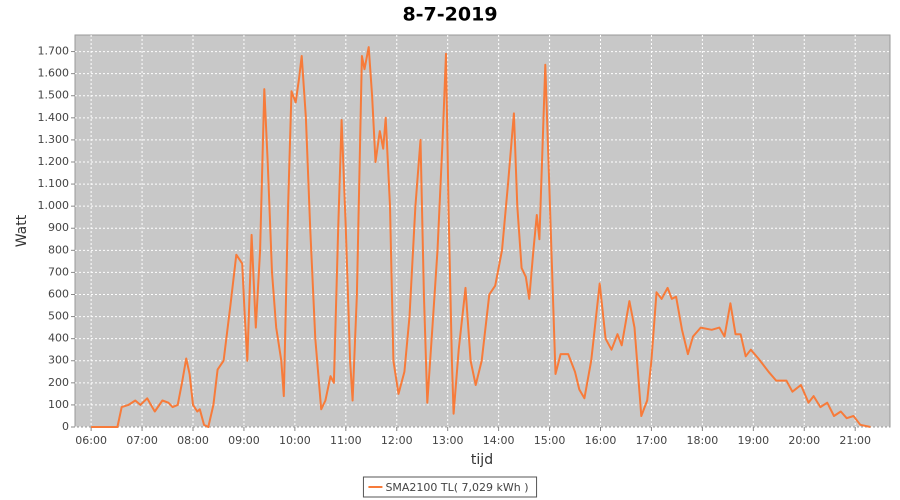 The height and width of the screenshot is (500, 900). Describe the element at coordinates (54, 73) in the screenshot. I see `y-tick-label: 1.600` at that location.